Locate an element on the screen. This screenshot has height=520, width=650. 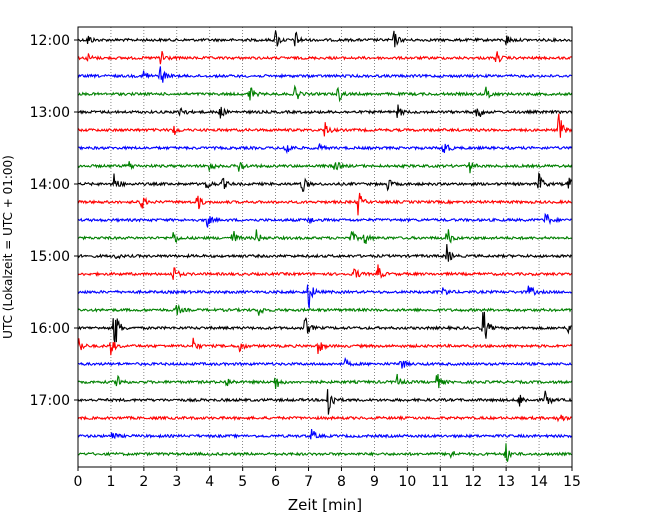
x-tick-label-8: 8 is located at coordinates (341, 482).